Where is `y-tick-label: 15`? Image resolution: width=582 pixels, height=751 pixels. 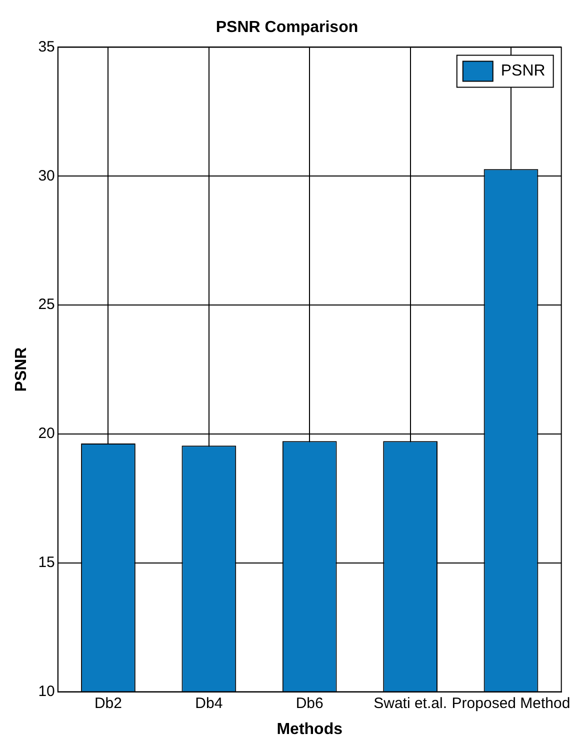
y-tick-label: 15 is located at coordinates (46, 563).